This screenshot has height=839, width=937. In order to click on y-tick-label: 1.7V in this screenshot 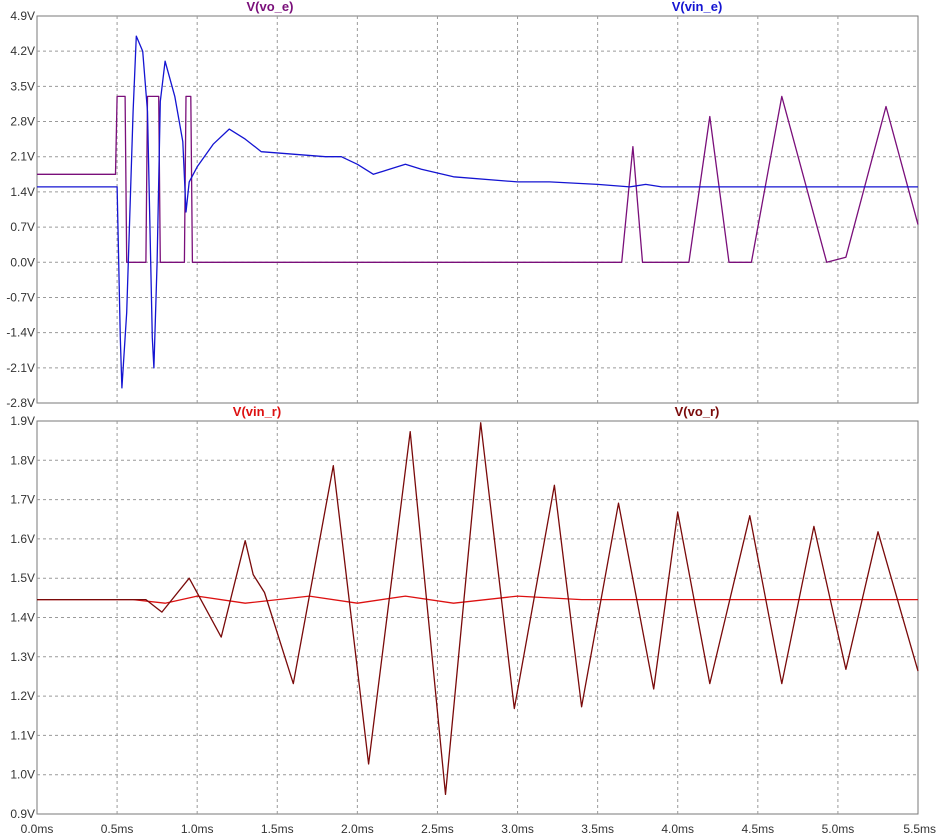, I will do `click(22, 500)`.